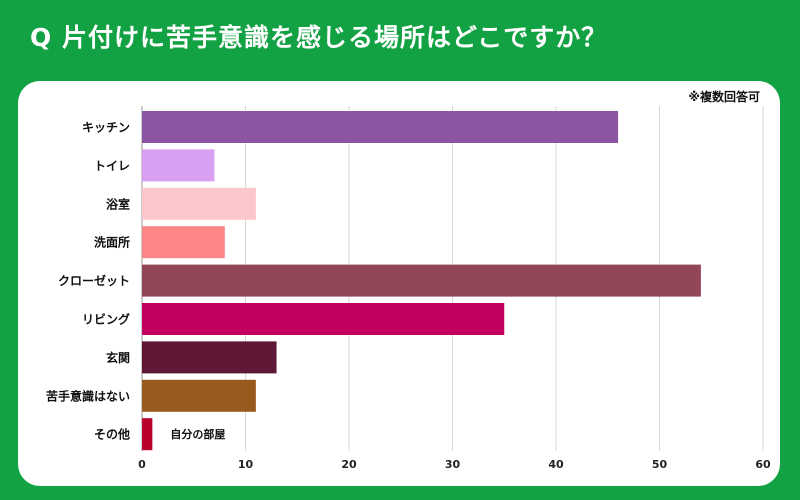  I want to click on chart-note: ※複数回答可, so click(724, 97).